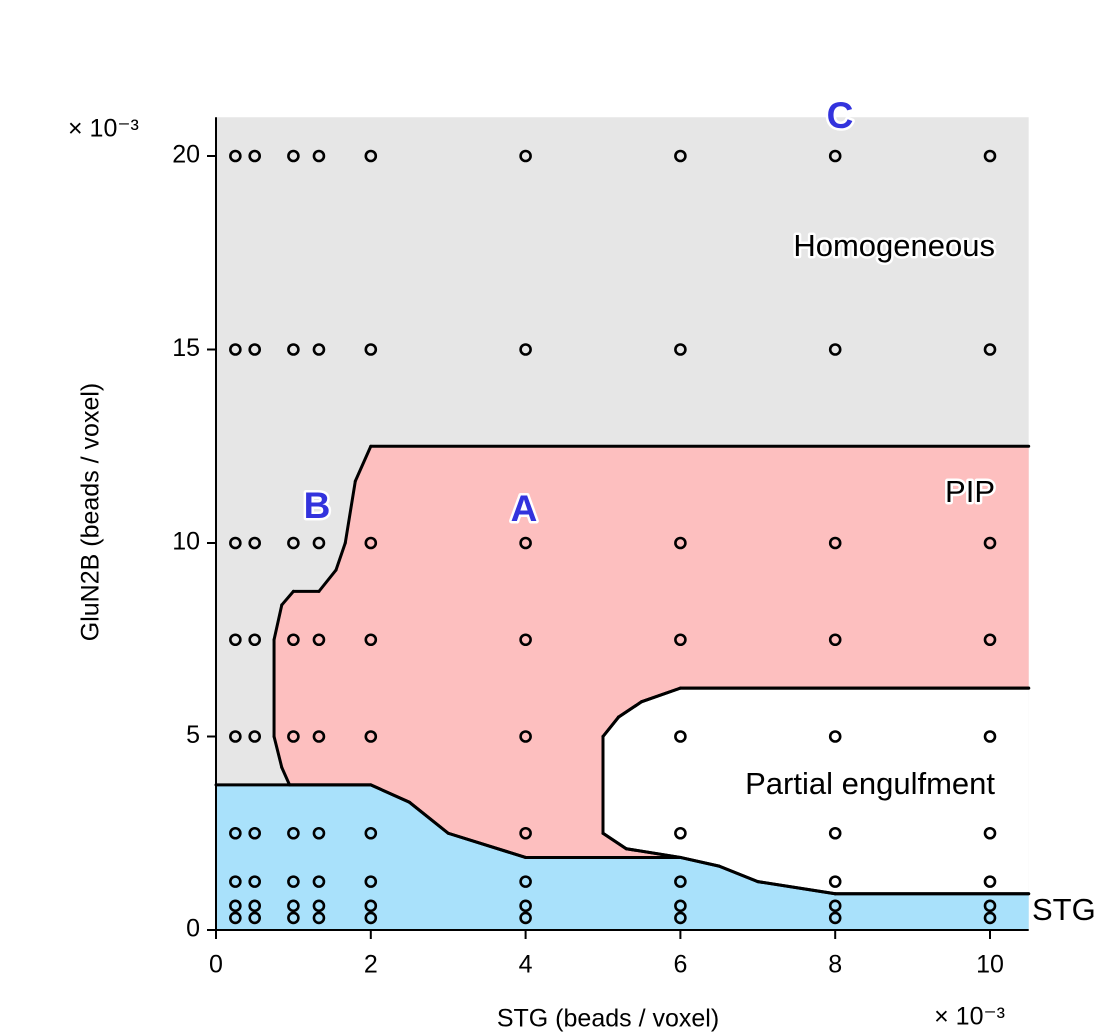  What do you see at coordinates (216, 965) in the screenshot?
I see `x-tick-label: 0` at bounding box center [216, 965].